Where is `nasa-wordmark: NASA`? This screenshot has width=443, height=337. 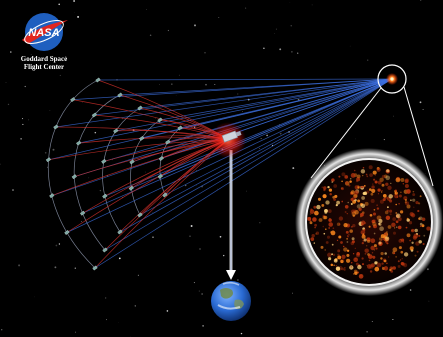 nasa-wordmark: NASA is located at coordinates (43, 33).